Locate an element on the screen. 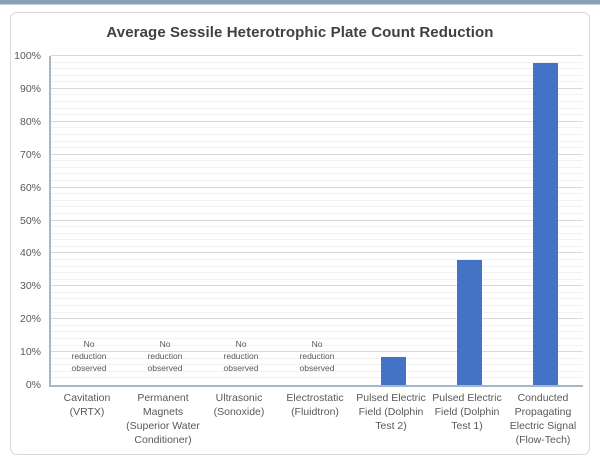  y-tick-label: 60% is located at coordinates (30, 187).